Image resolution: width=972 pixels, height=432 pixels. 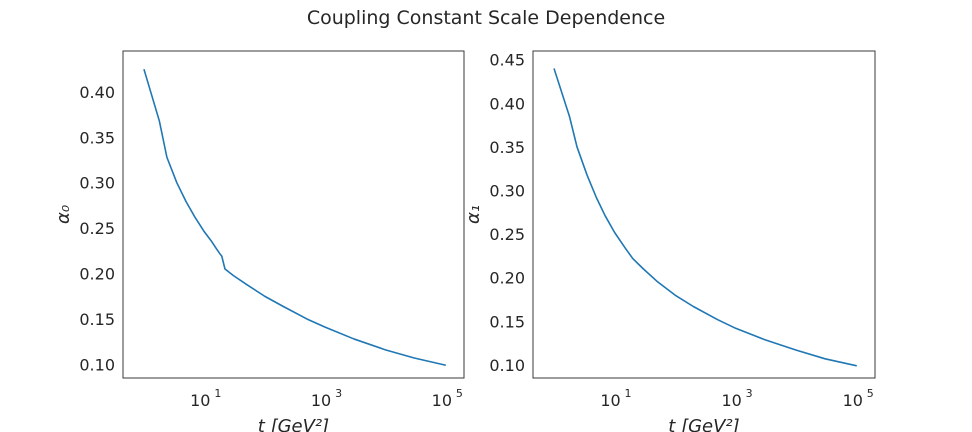 What do you see at coordinates (486, 18) in the screenshot?
I see `figure-title: Coupling Constant Scale Dependence` at bounding box center [486, 18].